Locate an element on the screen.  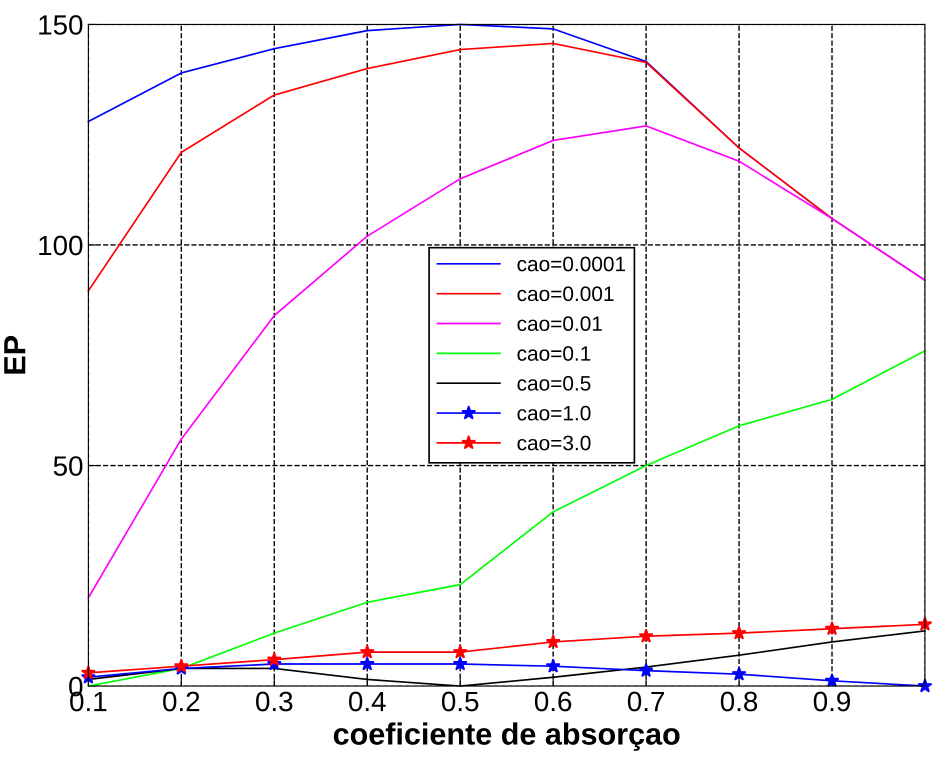
y-tick-label: 100 is located at coordinates (60, 246).